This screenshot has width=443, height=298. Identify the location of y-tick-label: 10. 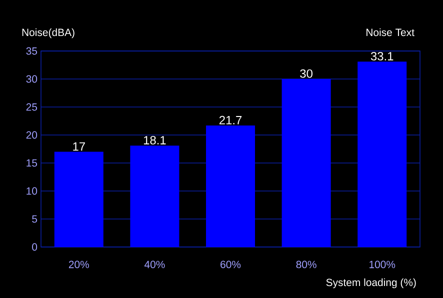
(32, 191).